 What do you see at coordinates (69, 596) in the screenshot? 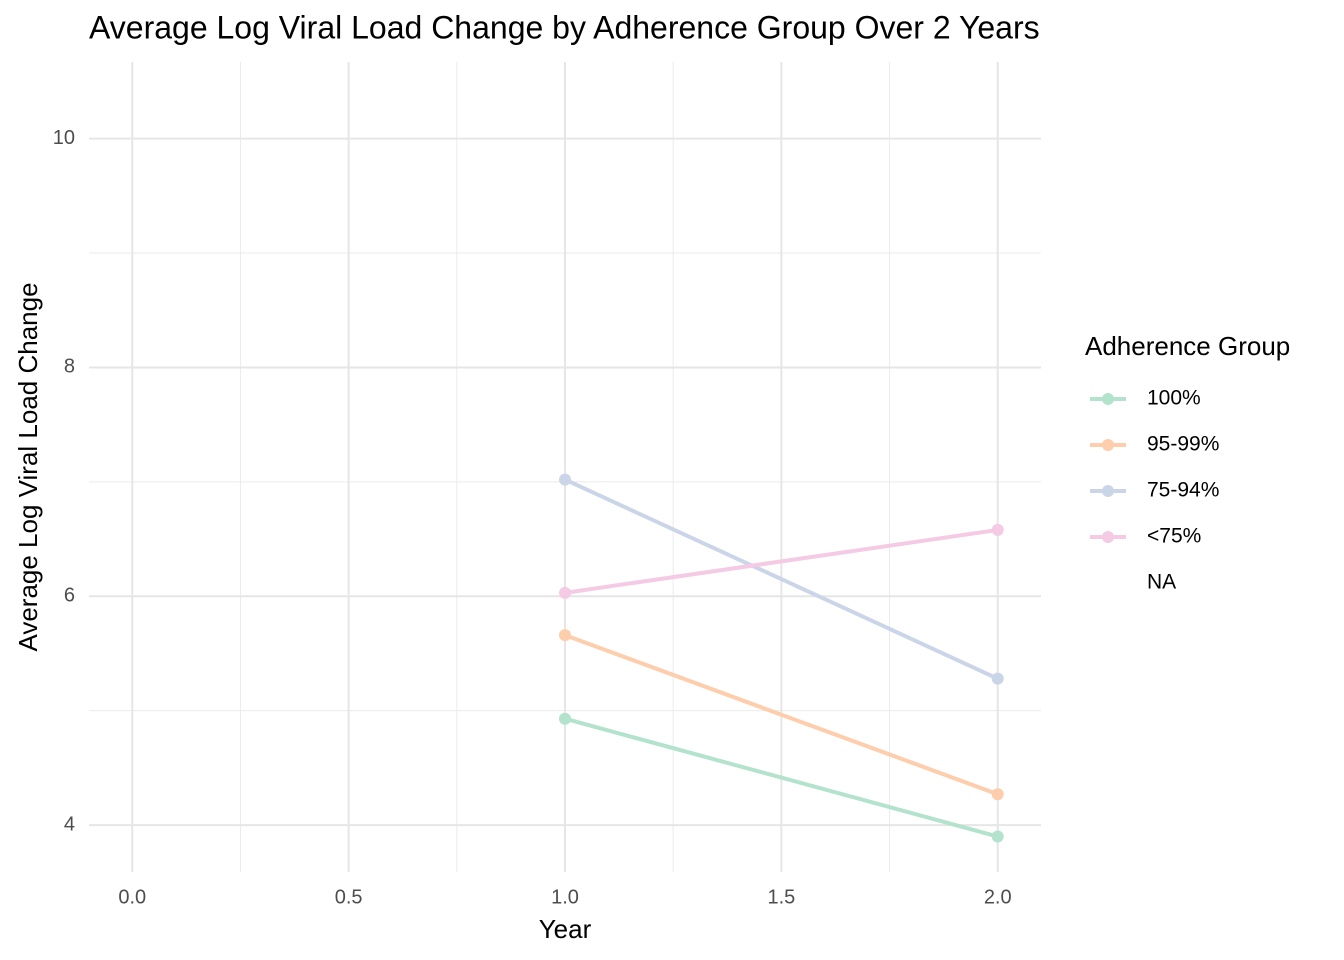
I see `y-tick-label: 6` at bounding box center [69, 596].